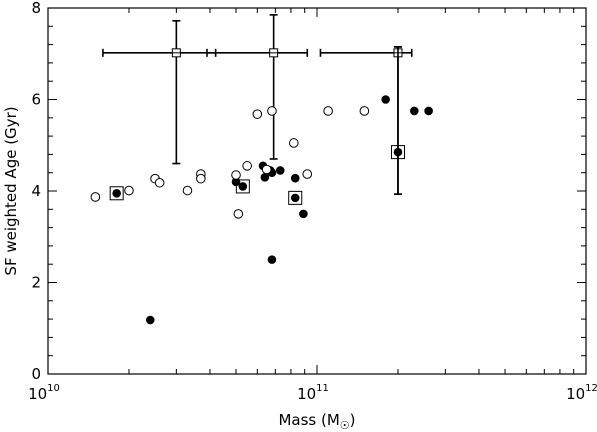 The image size is (597, 432). I want to click on x-tick-label: 1010, so click(44, 393).